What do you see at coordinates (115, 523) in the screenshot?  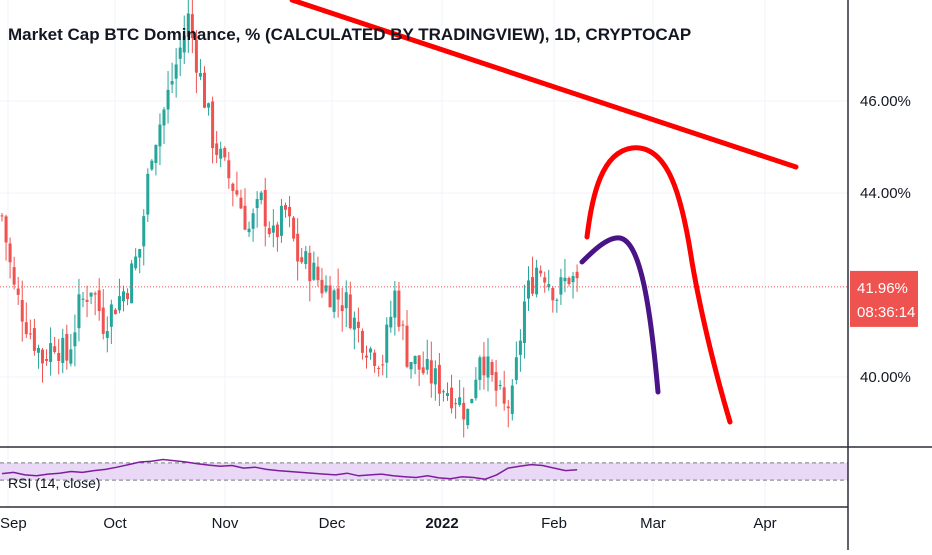 I see `x-tick-label: Oct` at bounding box center [115, 523].